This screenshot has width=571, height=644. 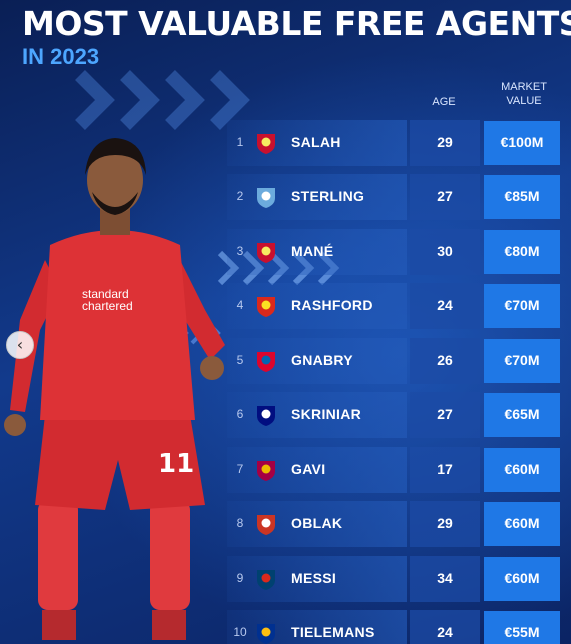 I want to click on player-age: 26, so click(x=445, y=360).